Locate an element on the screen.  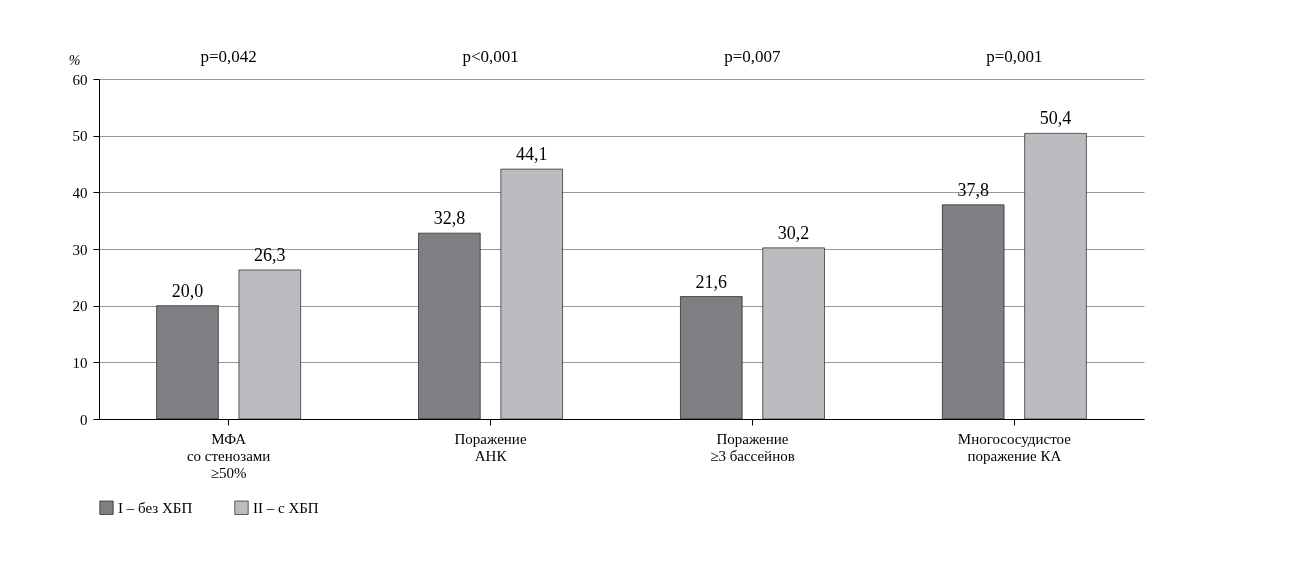
y-tick-label: 40 is located at coordinates (80, 192).